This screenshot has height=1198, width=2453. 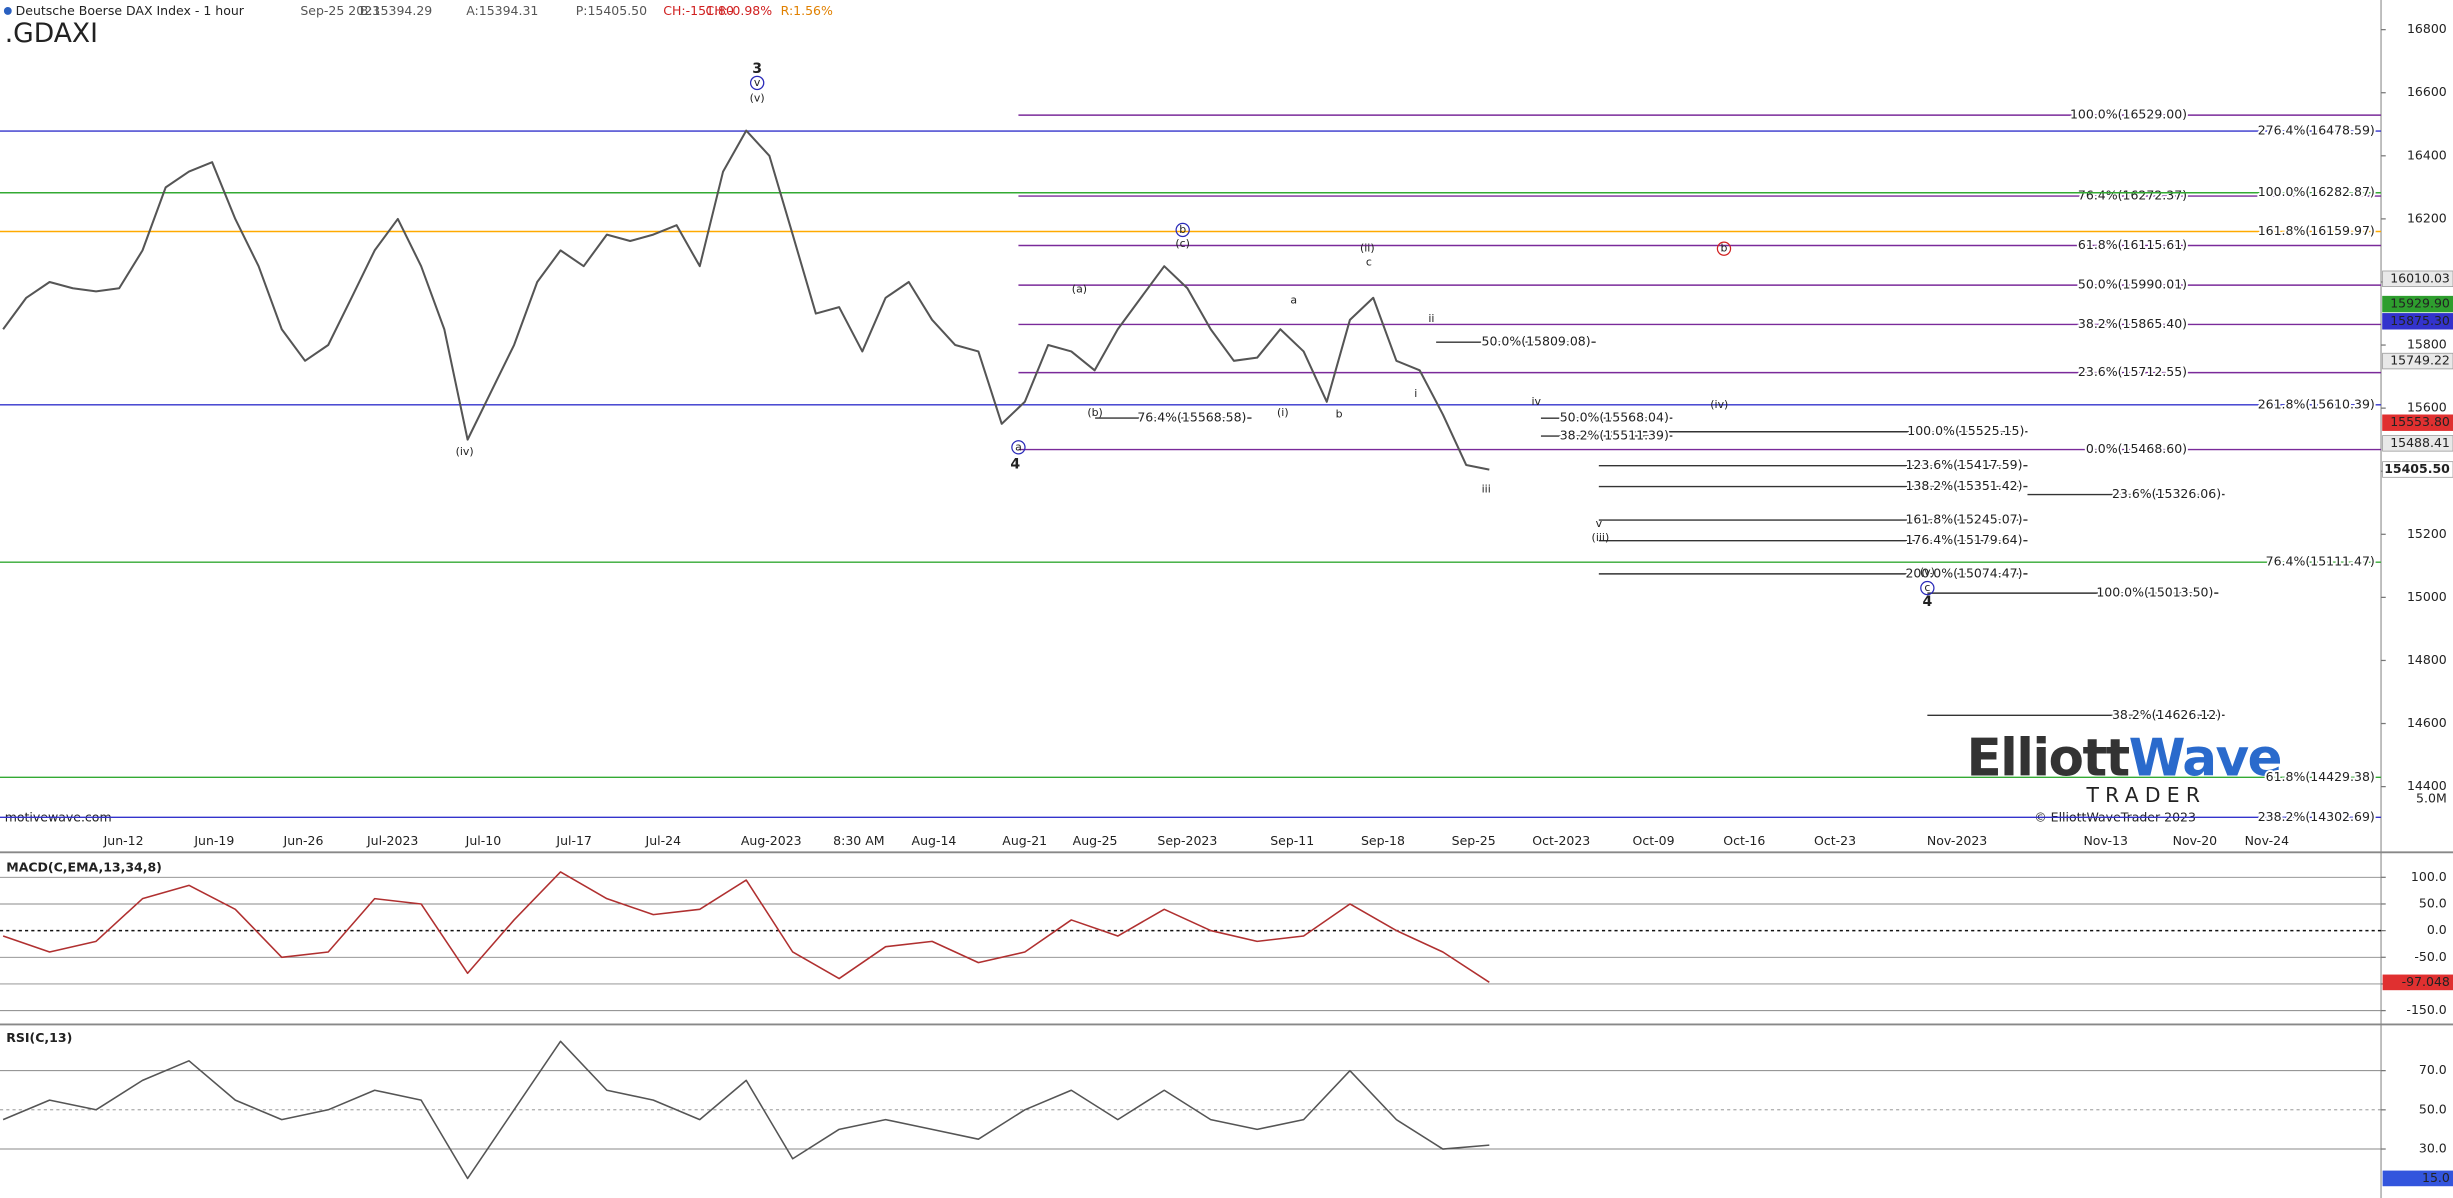 What do you see at coordinates (1614, 435) in the screenshot?
I see `fib-label: 38.2%(15511.39)` at bounding box center [1614, 435].